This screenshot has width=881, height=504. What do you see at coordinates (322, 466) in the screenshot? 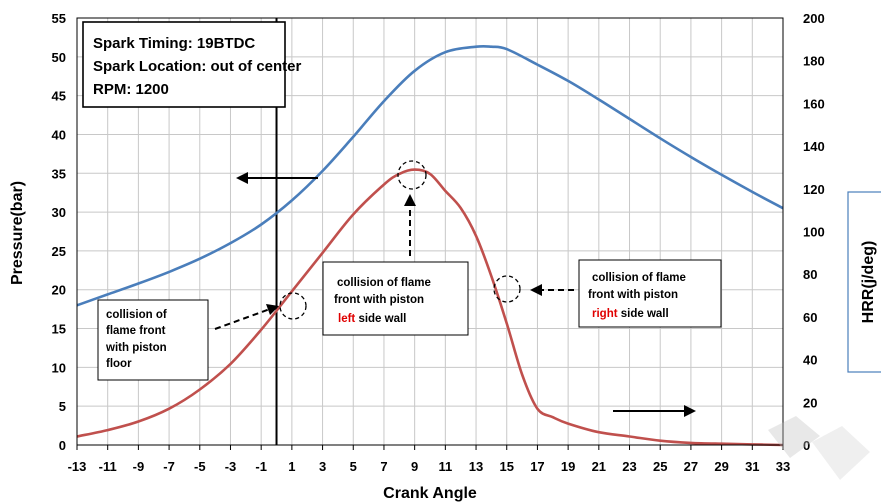
I see `x-tick-label: 3` at bounding box center [322, 466].